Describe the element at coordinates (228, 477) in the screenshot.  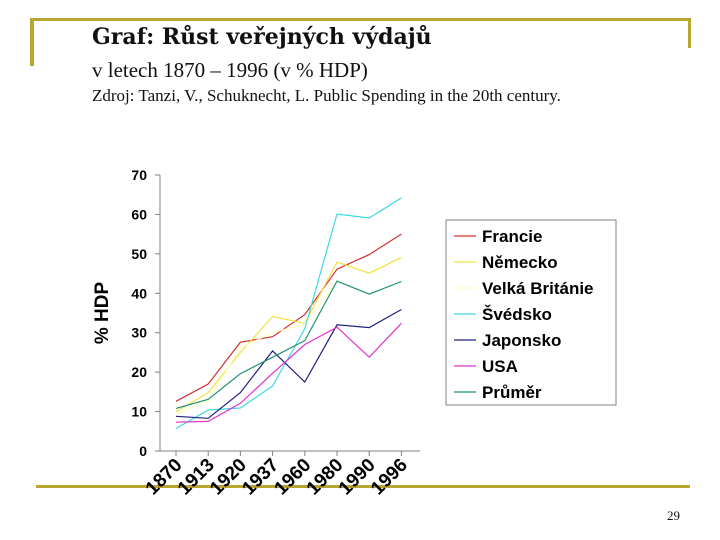
I see `x-tick-label: 1920` at that location.